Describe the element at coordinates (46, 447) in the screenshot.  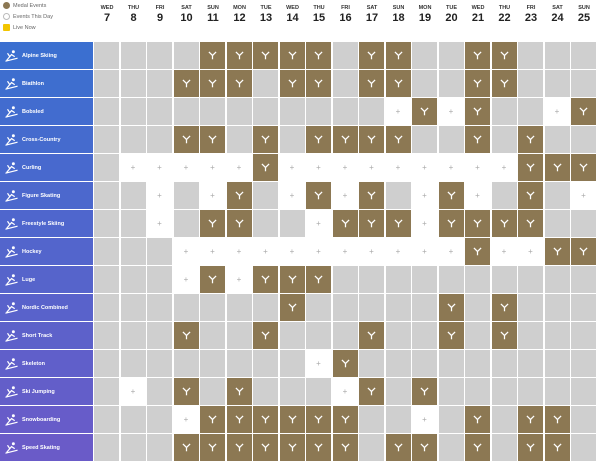
I see `sport-row-label: Speed Skating` at that location.